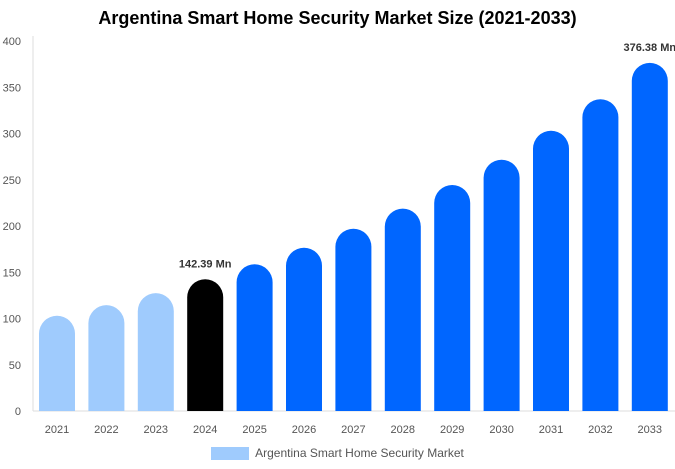 Image resolution: width=675 pixels, height=469 pixels. Describe the element at coordinates (12, 181) in the screenshot. I see `y-tick-label: 250` at that location.